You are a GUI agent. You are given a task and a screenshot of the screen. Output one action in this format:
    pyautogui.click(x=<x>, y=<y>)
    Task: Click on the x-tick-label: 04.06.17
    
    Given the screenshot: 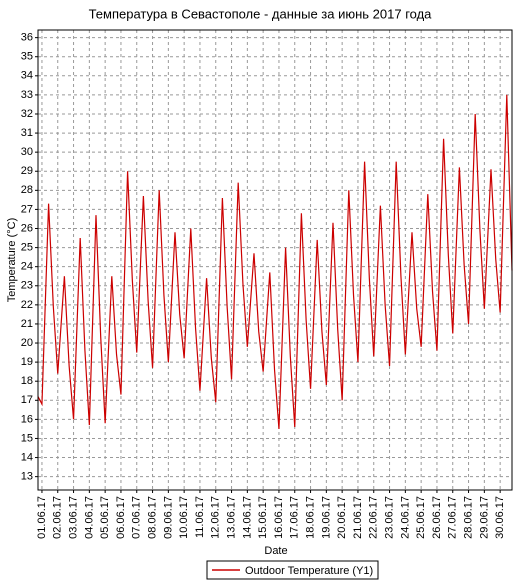 What is the action you would take?
    pyautogui.click(x=89, y=517)
    